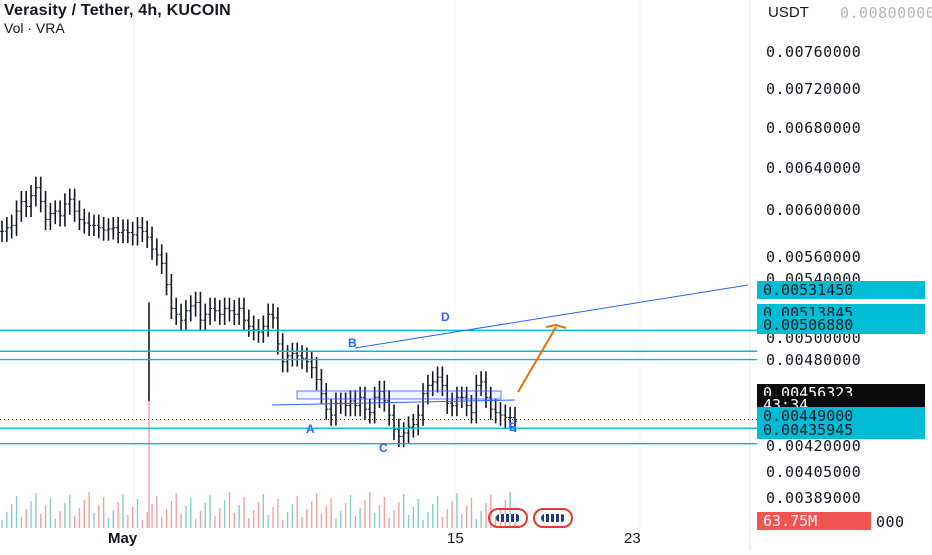 The width and height of the screenshot is (932, 555). Describe the element at coordinates (841, 325) in the screenshot. I see `level-tag: 0.00506880` at that location.